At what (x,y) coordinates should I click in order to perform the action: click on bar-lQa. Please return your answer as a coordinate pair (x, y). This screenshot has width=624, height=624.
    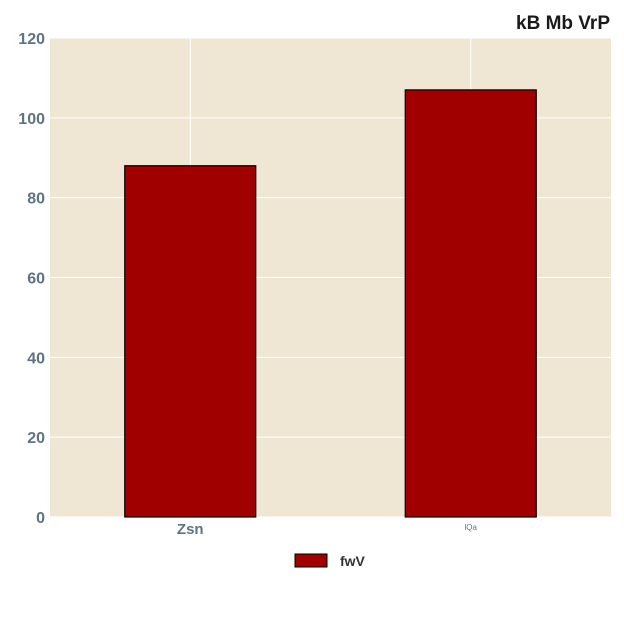
    Looking at the image, I should click on (470, 303).